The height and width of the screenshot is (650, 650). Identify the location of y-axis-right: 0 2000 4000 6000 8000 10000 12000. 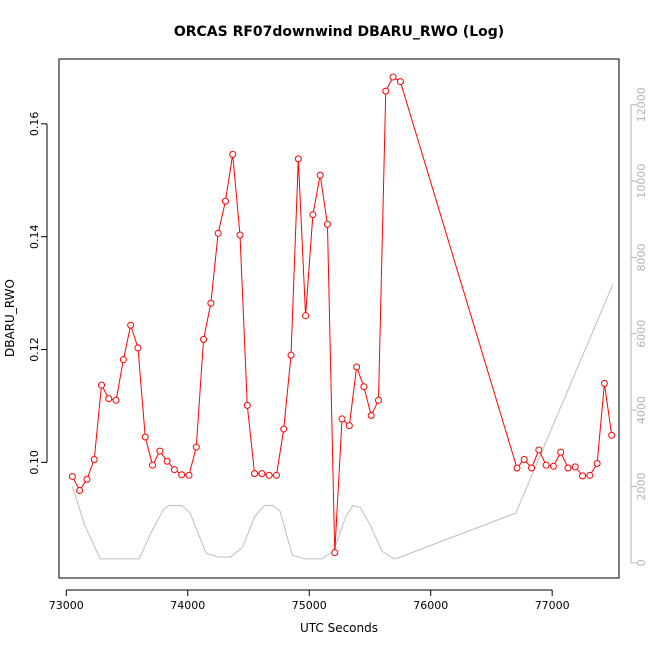
(639, 326).